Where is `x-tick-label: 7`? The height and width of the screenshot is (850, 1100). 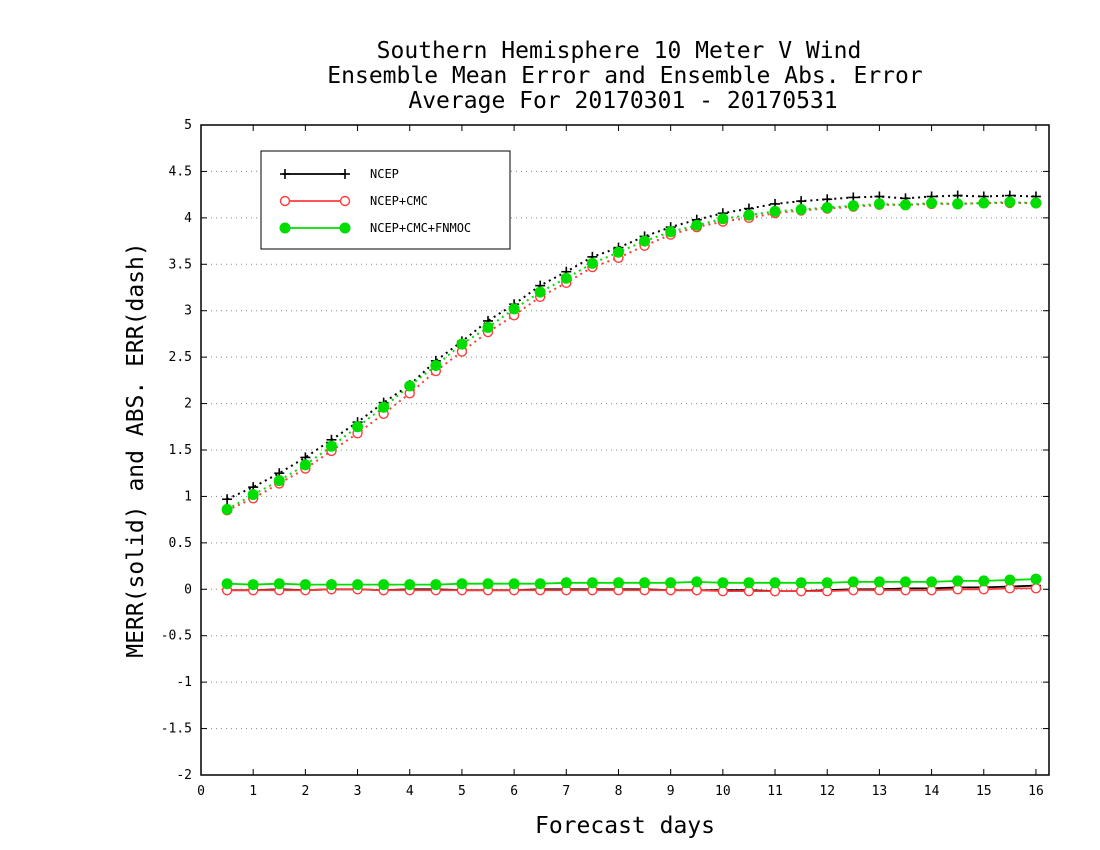
x-tick-label: 7 is located at coordinates (566, 791).